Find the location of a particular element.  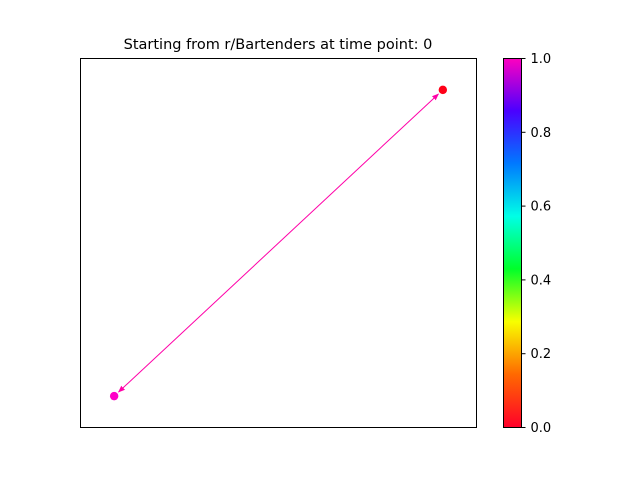

colorbar-tick-label: 0.6 is located at coordinates (541, 207).